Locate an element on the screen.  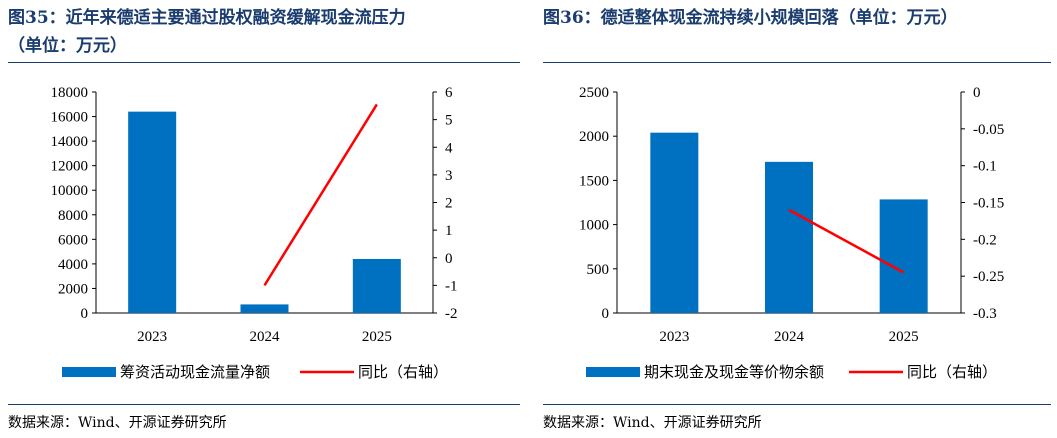
right-y-tick-label: 6 is located at coordinates (449, 93).